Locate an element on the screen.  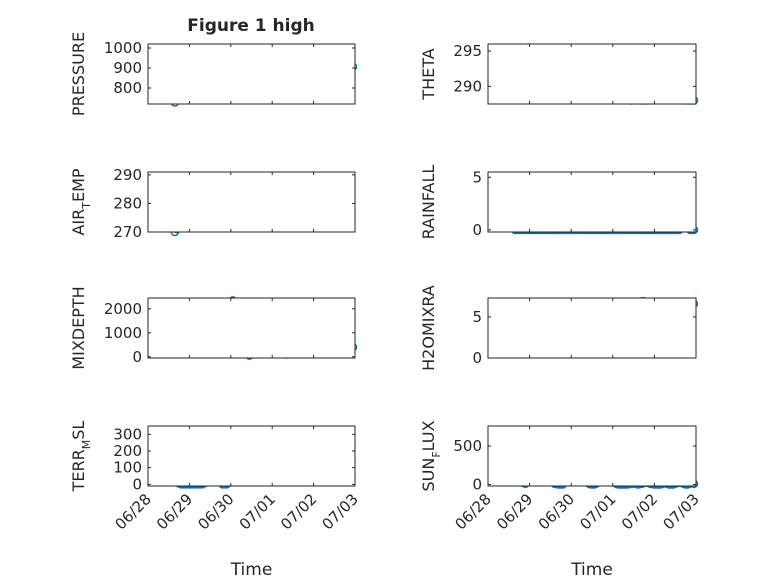
y-axis-label-main: SUN is located at coordinates (428, 475).